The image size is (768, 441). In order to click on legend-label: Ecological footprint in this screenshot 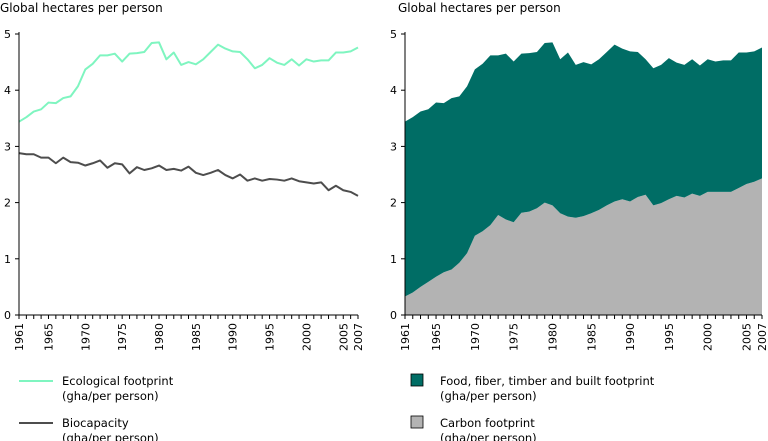, I will do `click(118, 381)`.